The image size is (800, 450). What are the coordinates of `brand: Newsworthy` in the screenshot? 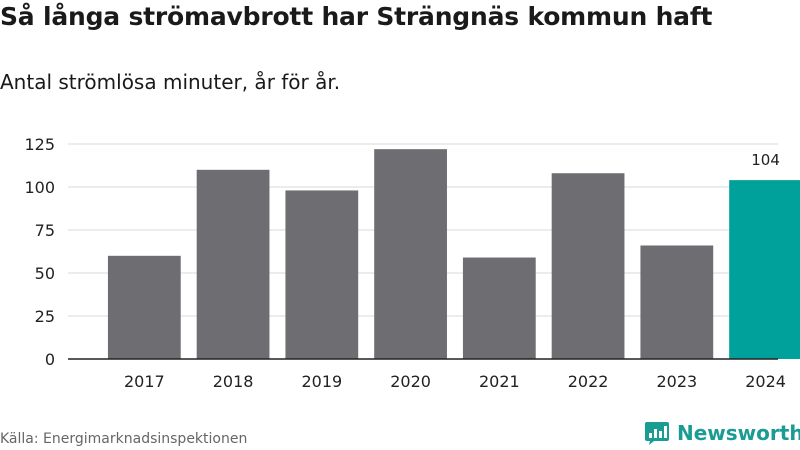 It's located at (722, 433).